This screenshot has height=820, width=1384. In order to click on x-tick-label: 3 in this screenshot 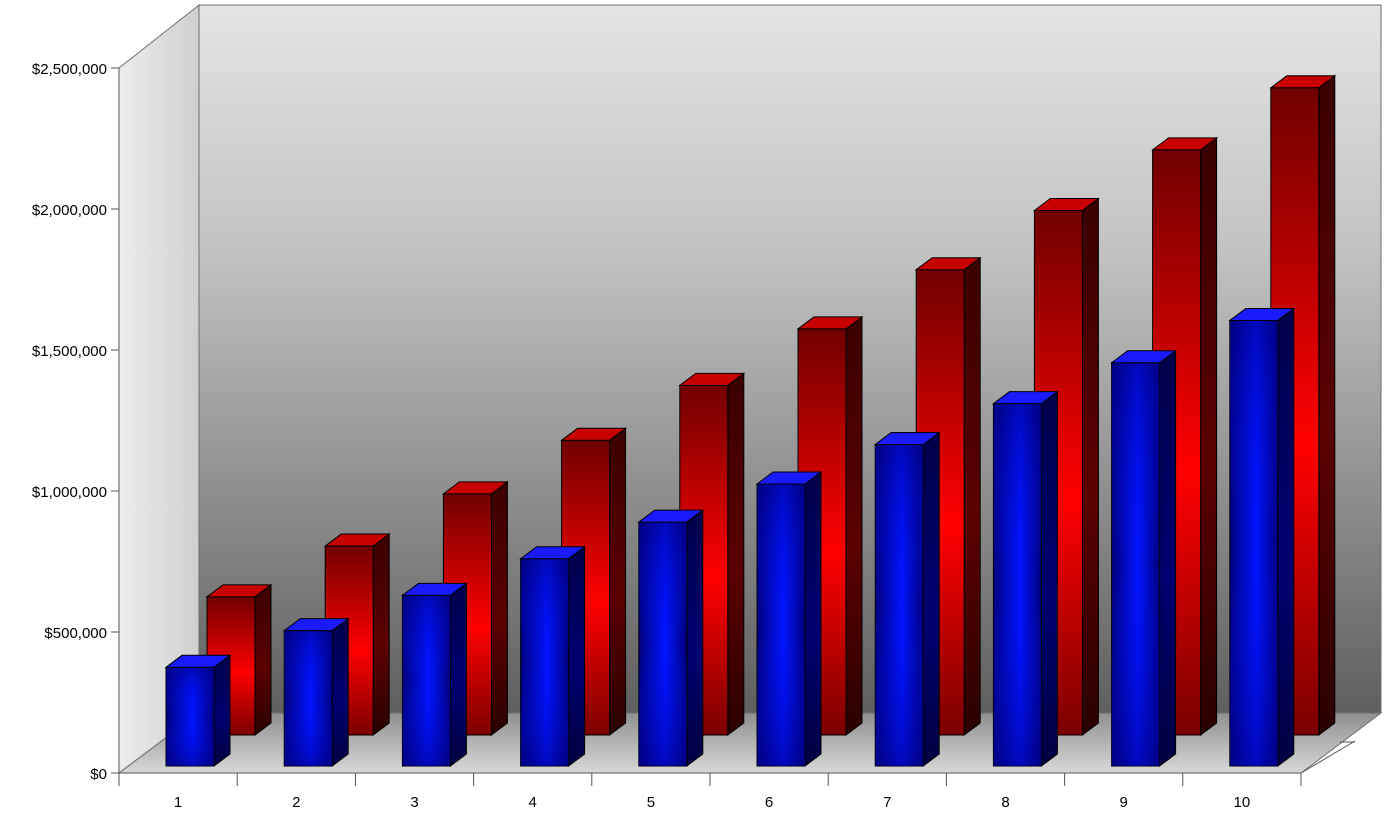, I will do `click(414, 802)`.